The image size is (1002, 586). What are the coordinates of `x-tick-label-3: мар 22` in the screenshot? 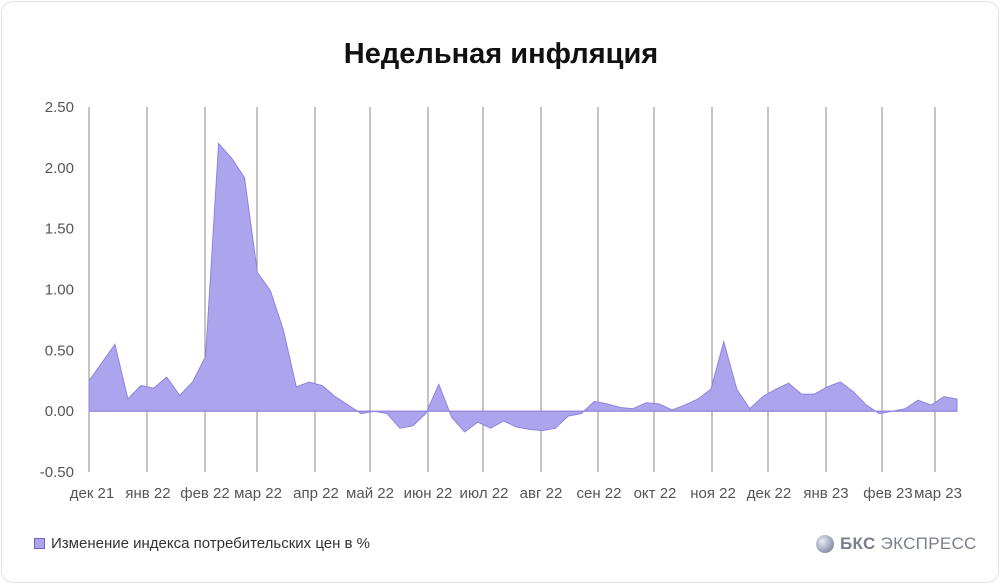 It's located at (258, 493).